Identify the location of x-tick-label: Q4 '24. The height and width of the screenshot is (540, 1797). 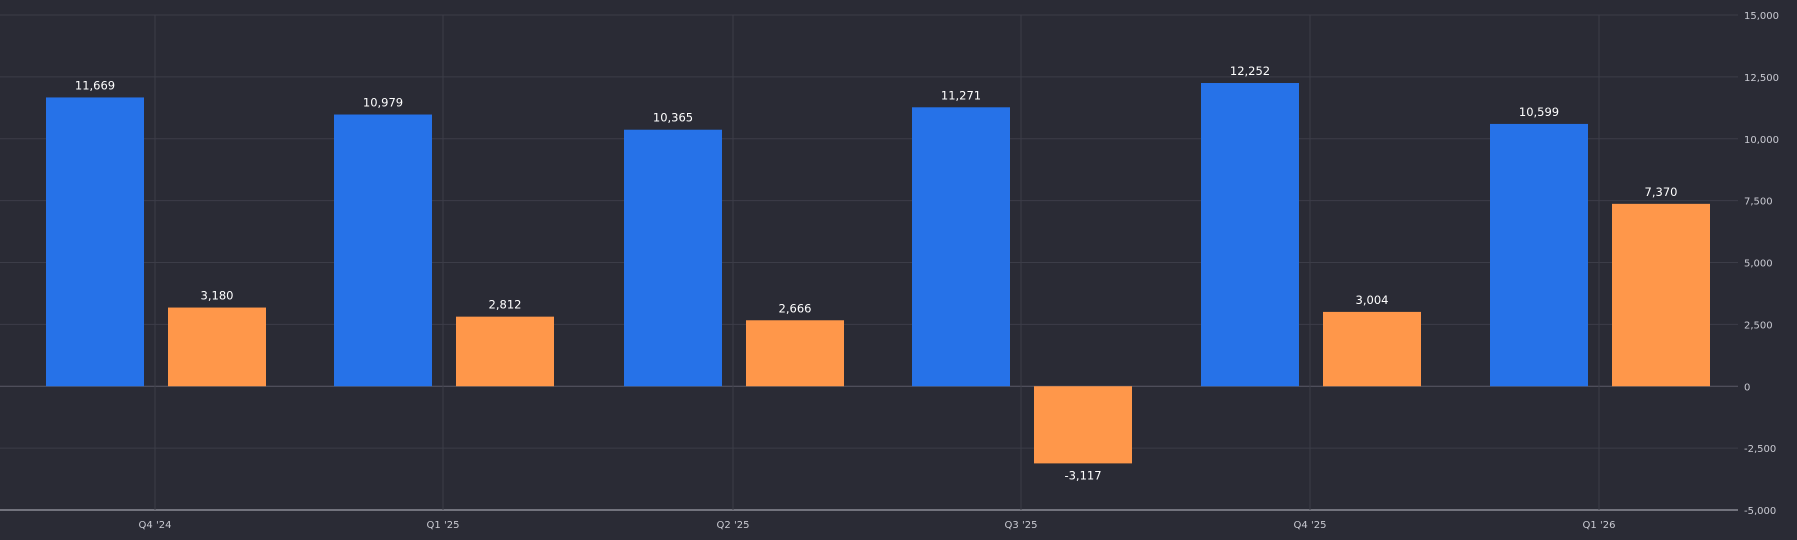
(155, 525).